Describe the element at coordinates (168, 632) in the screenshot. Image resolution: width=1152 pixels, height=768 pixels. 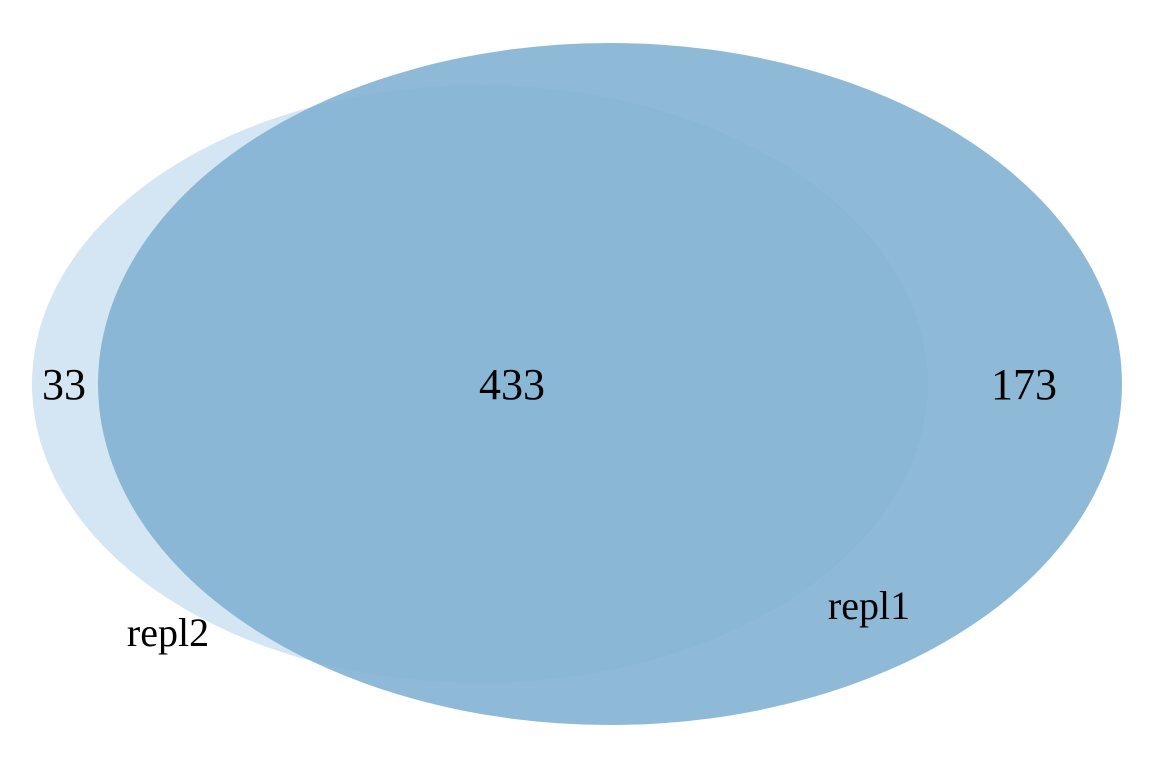
I see `set-label-repl2: repl2` at that location.